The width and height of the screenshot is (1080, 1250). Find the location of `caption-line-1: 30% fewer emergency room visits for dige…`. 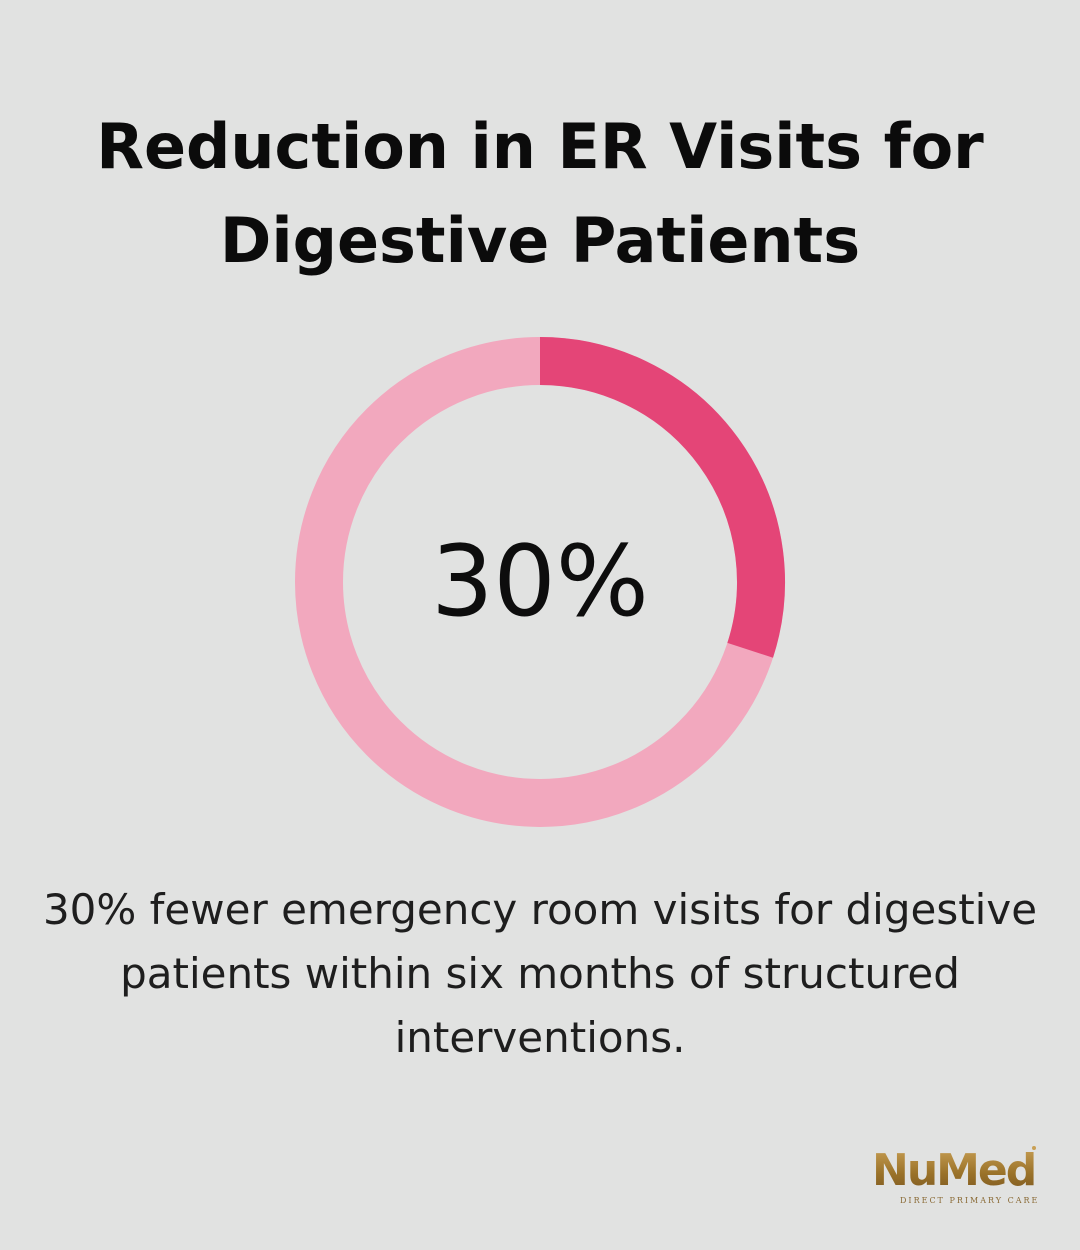

caption-line-1: 30% fewer emergency room visits for dige… is located at coordinates (540, 909).